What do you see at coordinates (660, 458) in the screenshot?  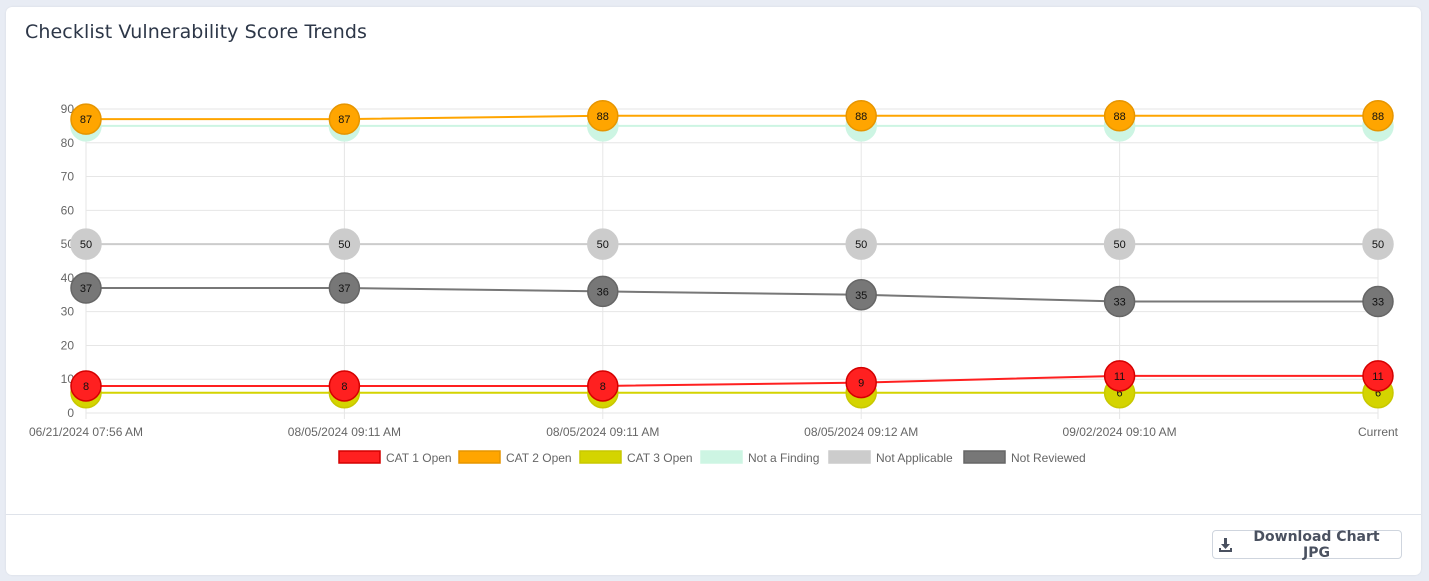 I see `legend-label: CAT 3 Open` at bounding box center [660, 458].